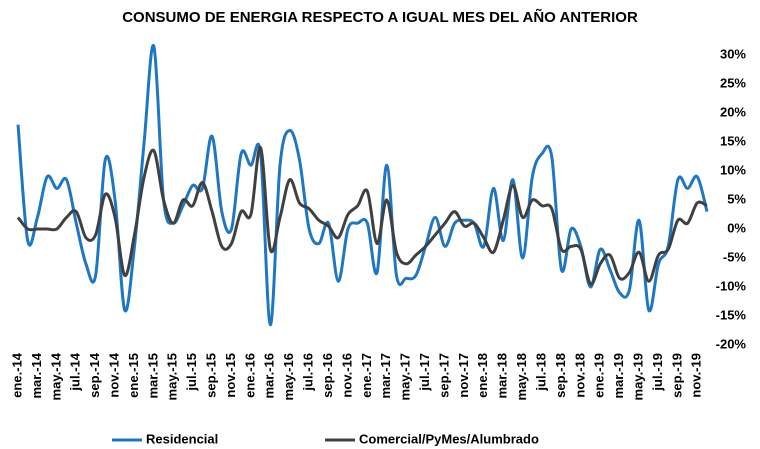 This screenshot has height=449, width=760. What do you see at coordinates (211, 375) in the screenshot?
I see `x-tick-label: sep.-15` at bounding box center [211, 375].